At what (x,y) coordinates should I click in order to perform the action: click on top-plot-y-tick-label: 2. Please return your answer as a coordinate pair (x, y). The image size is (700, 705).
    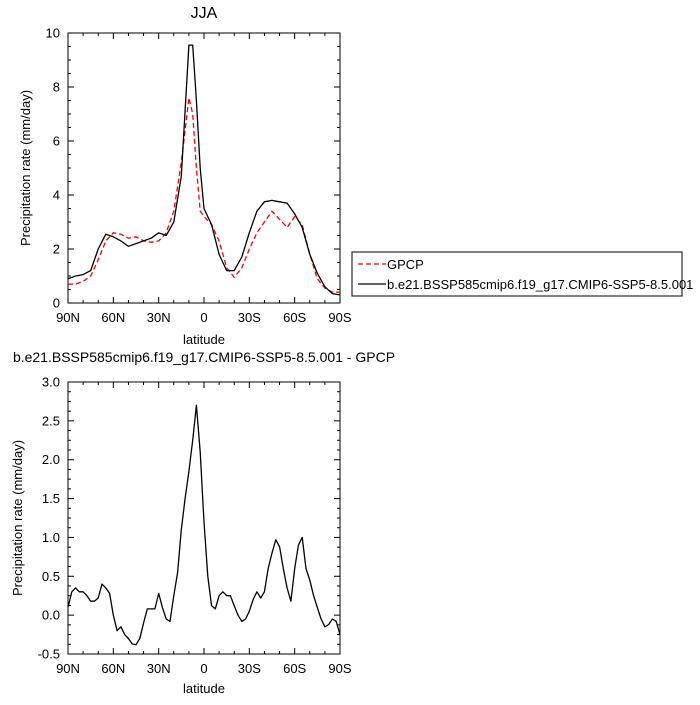
    Looking at the image, I should click on (56, 249).